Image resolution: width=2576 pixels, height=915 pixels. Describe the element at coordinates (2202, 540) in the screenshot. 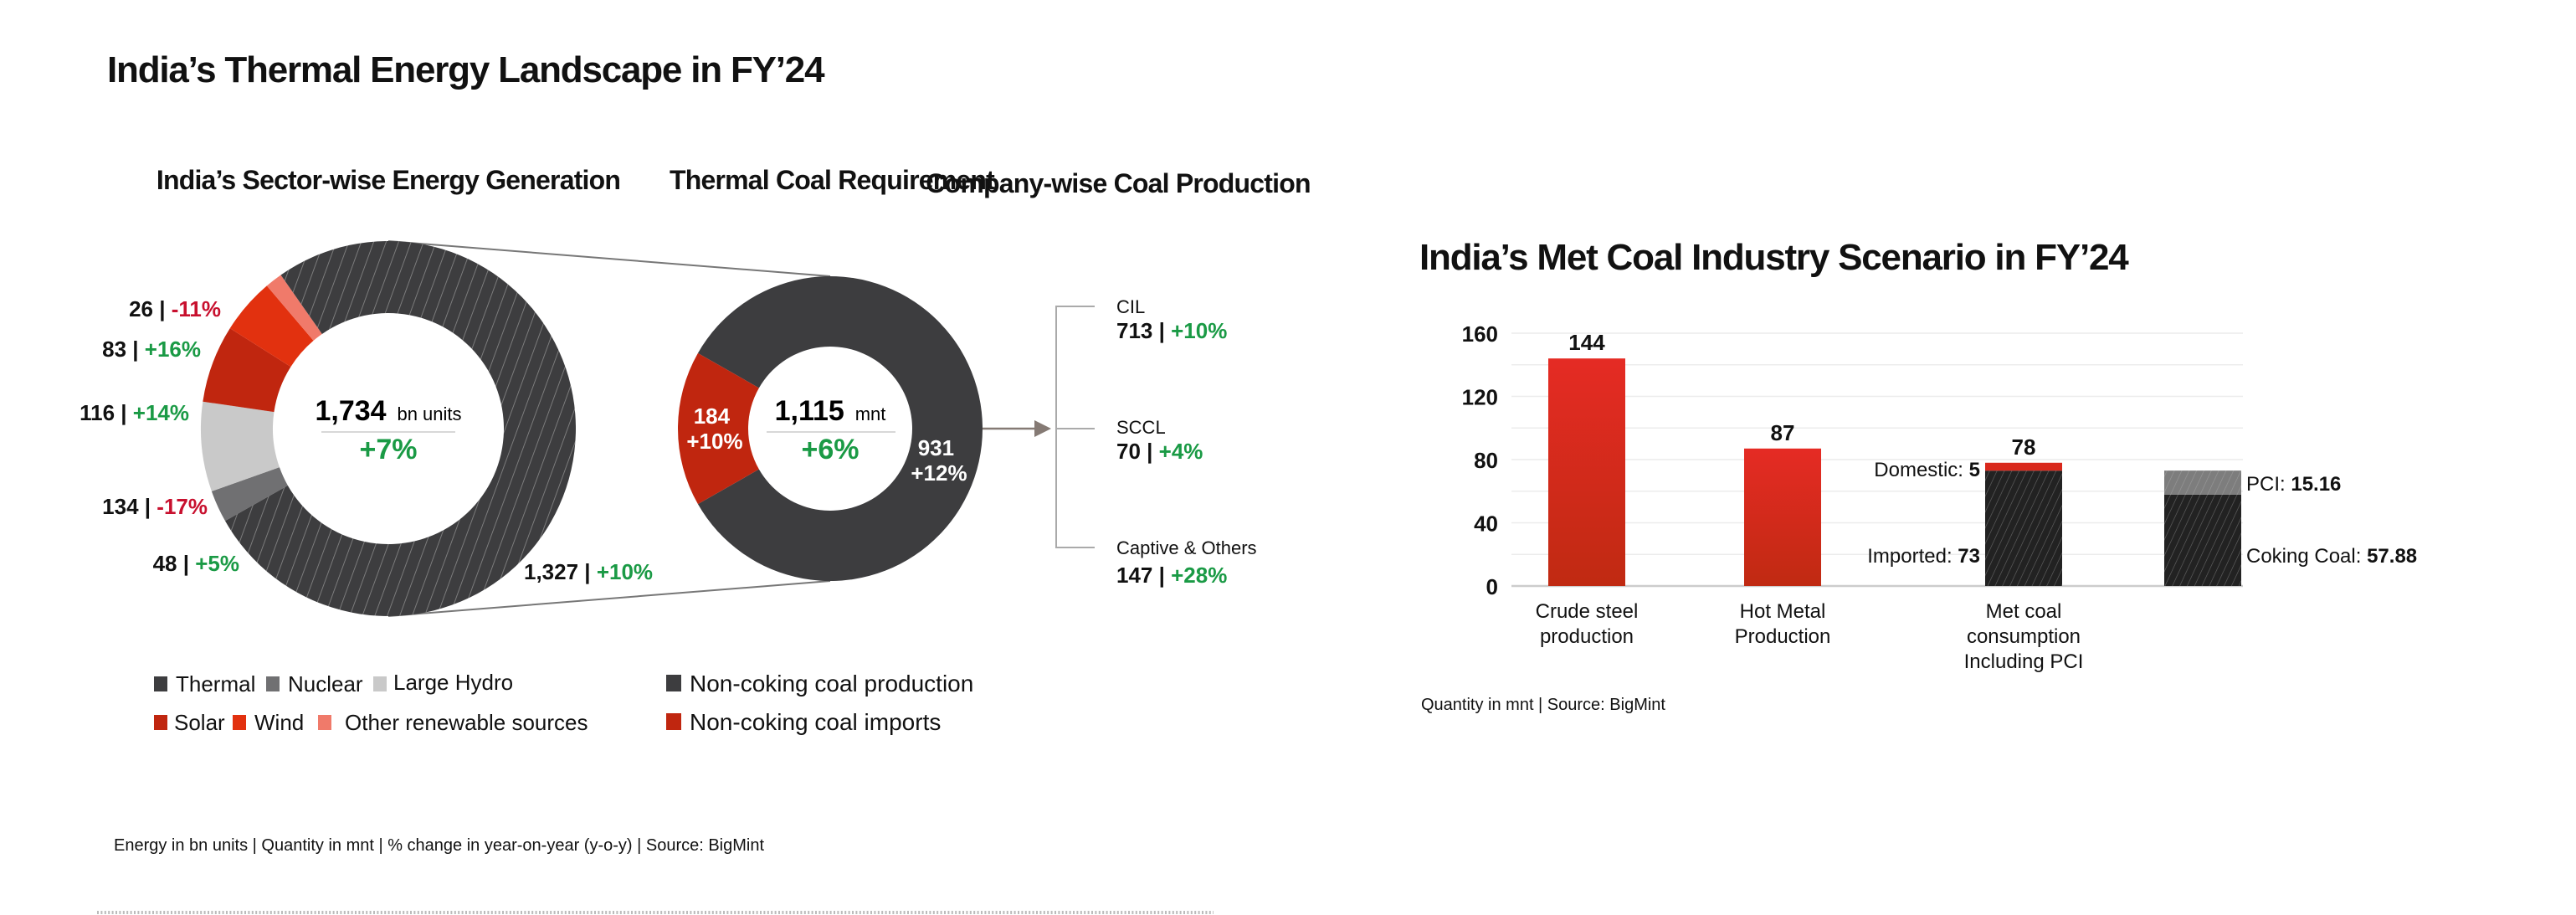

I see `bar-coking-coal` at that location.